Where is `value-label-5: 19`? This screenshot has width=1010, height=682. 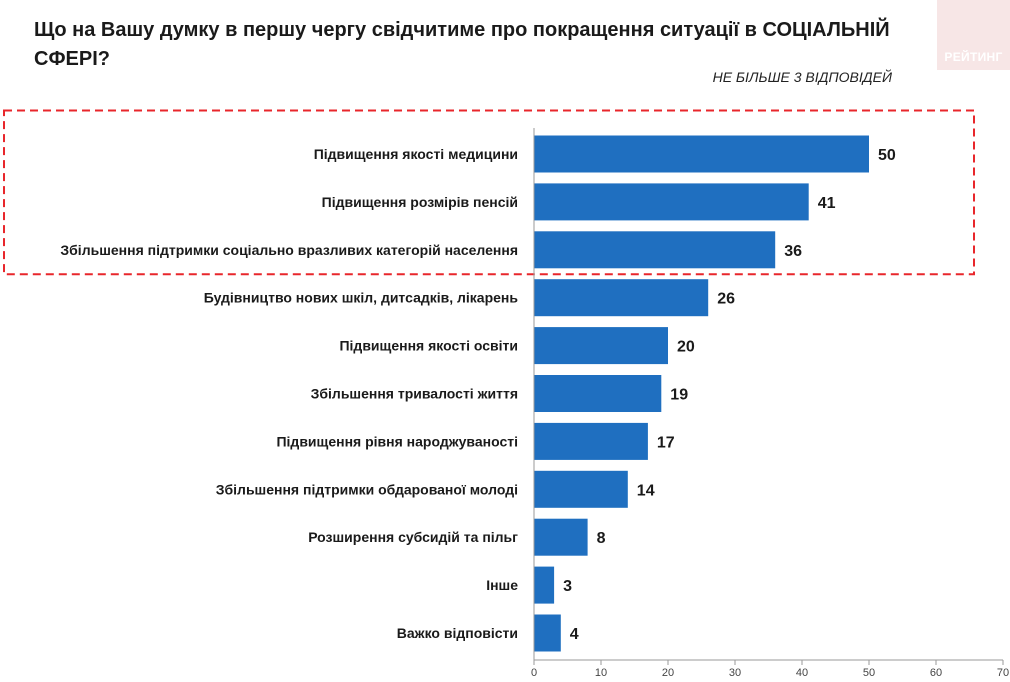 value-label-5: 19 is located at coordinates (679, 395).